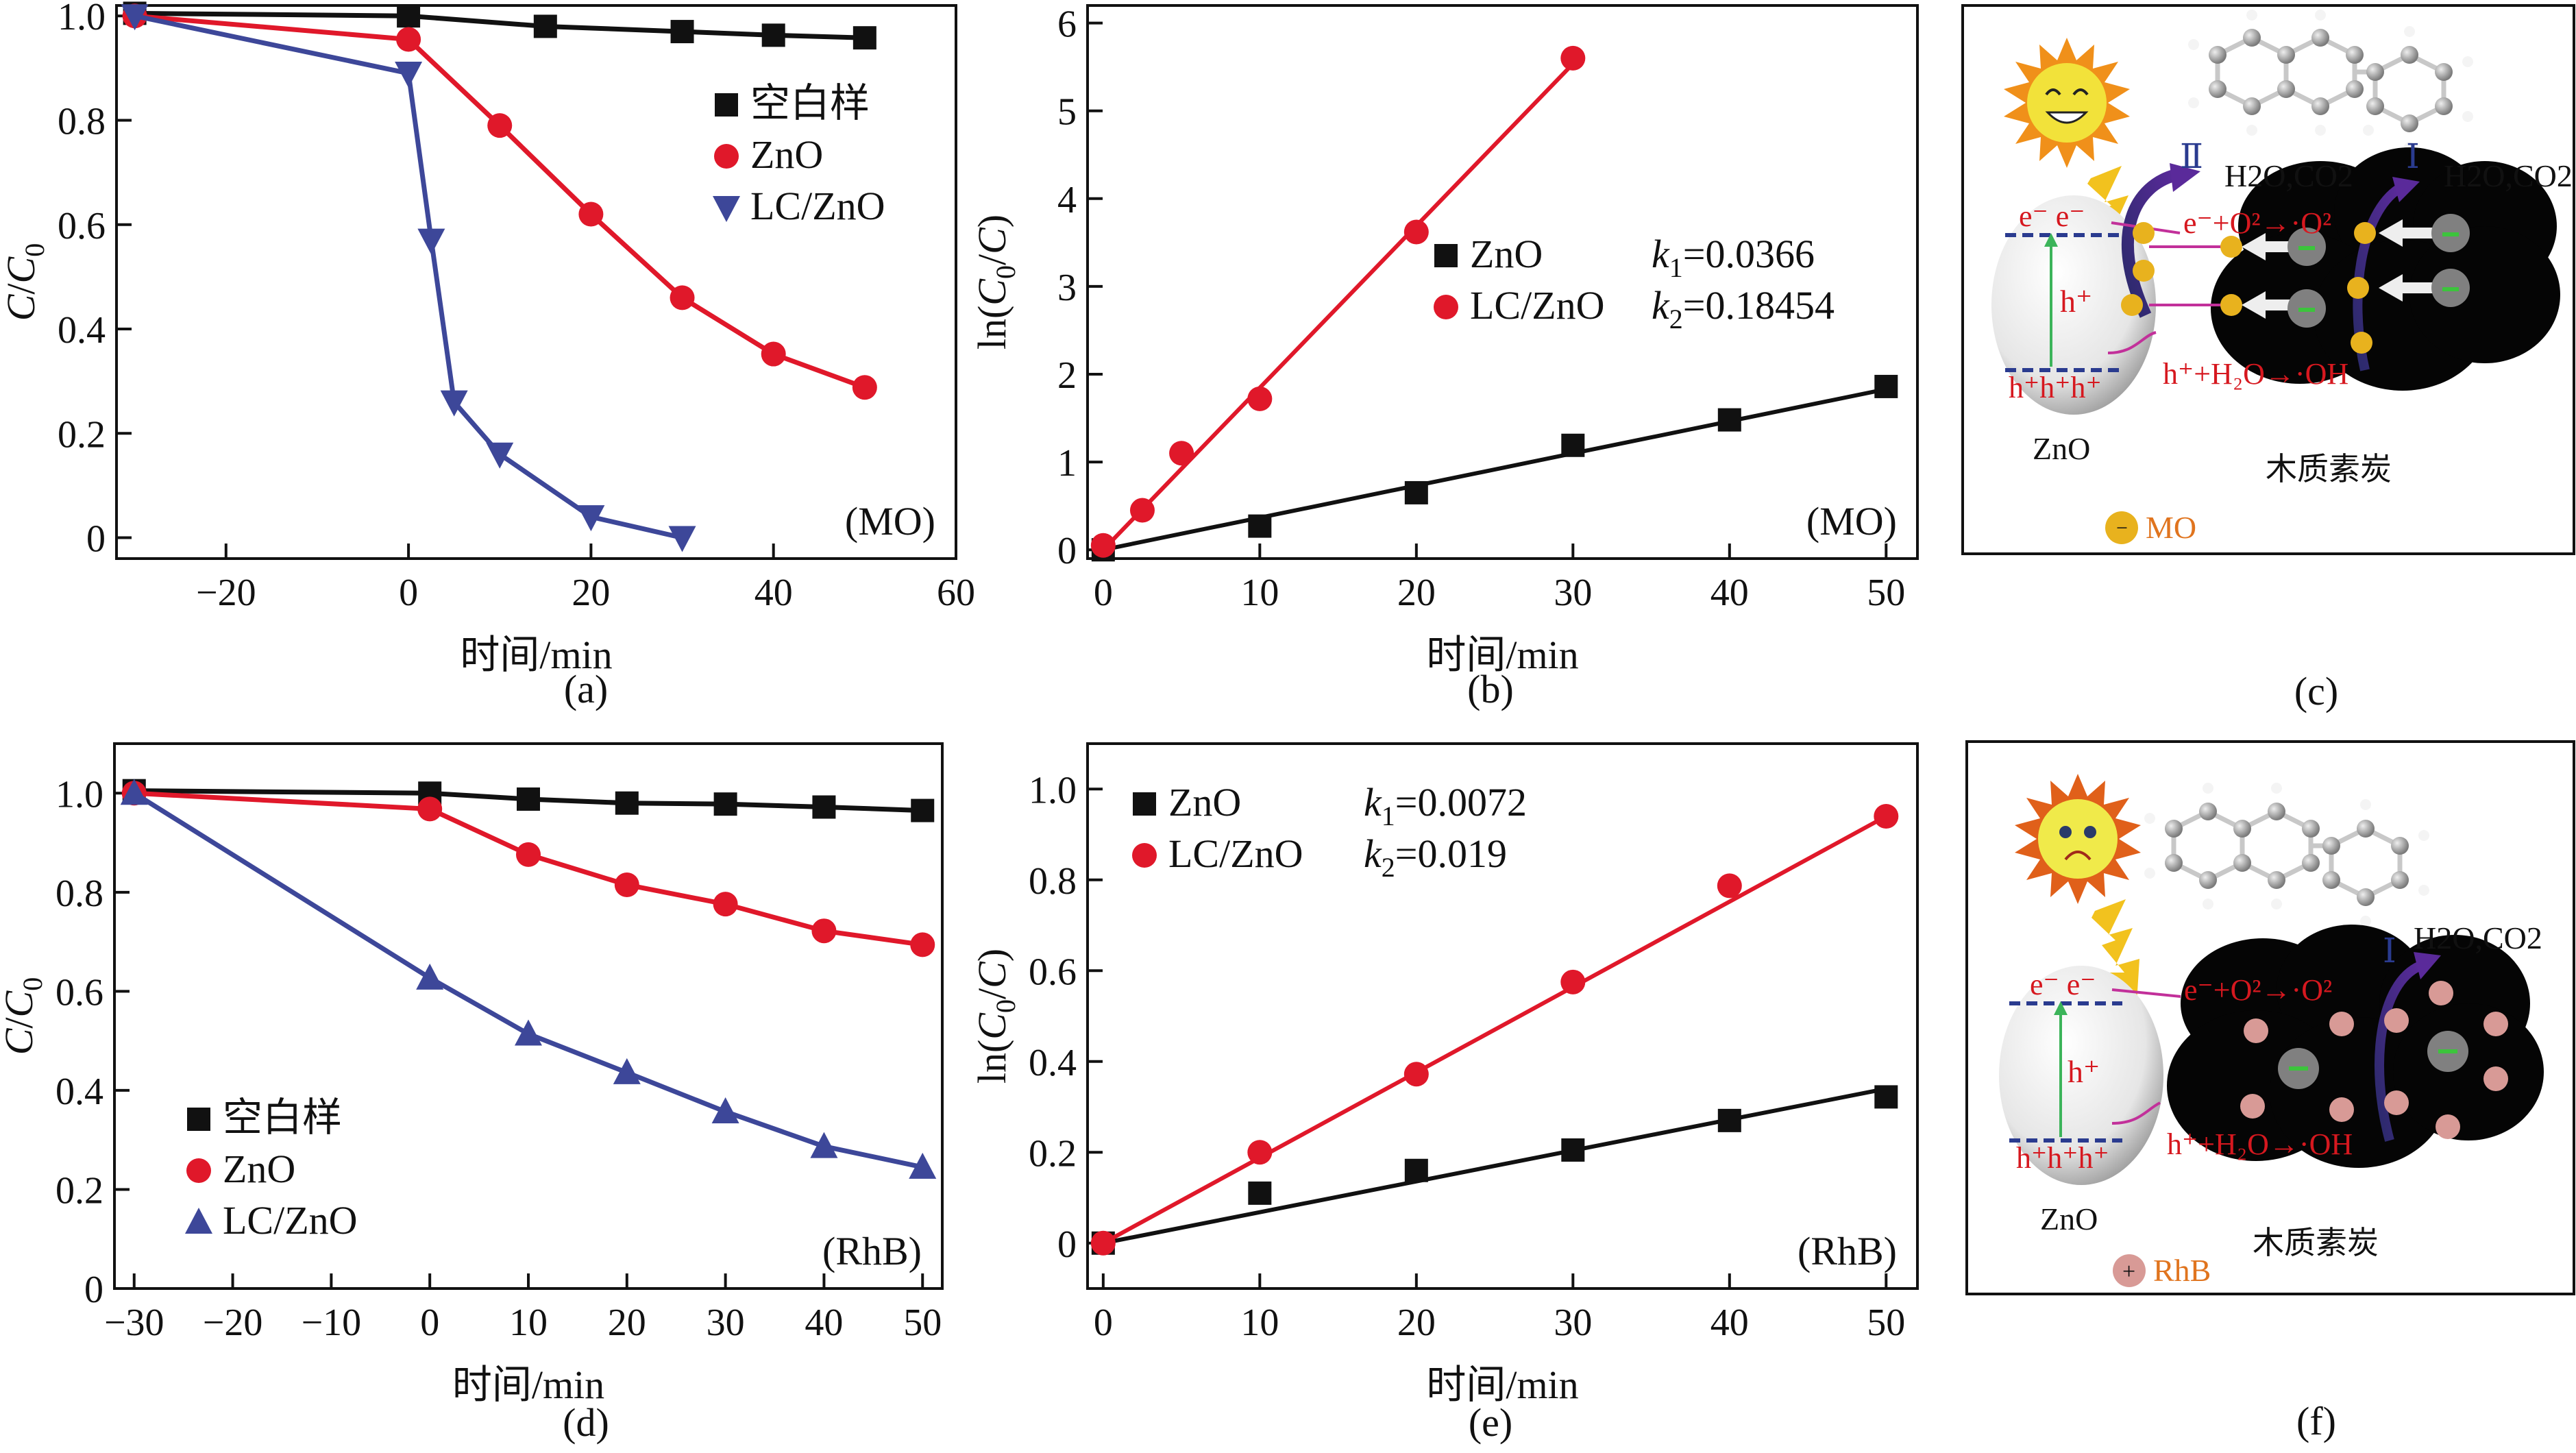 This screenshot has height=1453, width=2576. I want to click on sun-happy-icon, so click(2067, 103).